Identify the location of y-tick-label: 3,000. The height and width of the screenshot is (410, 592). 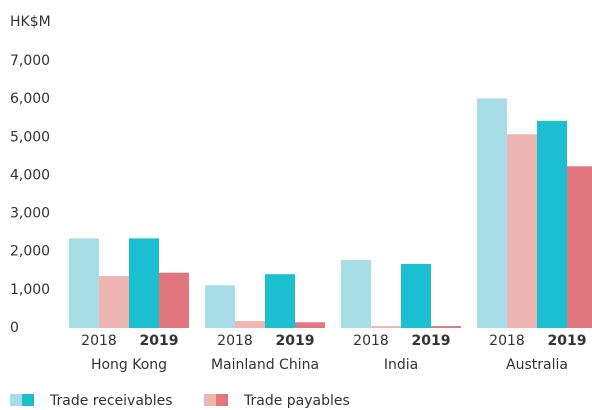
(30, 214).